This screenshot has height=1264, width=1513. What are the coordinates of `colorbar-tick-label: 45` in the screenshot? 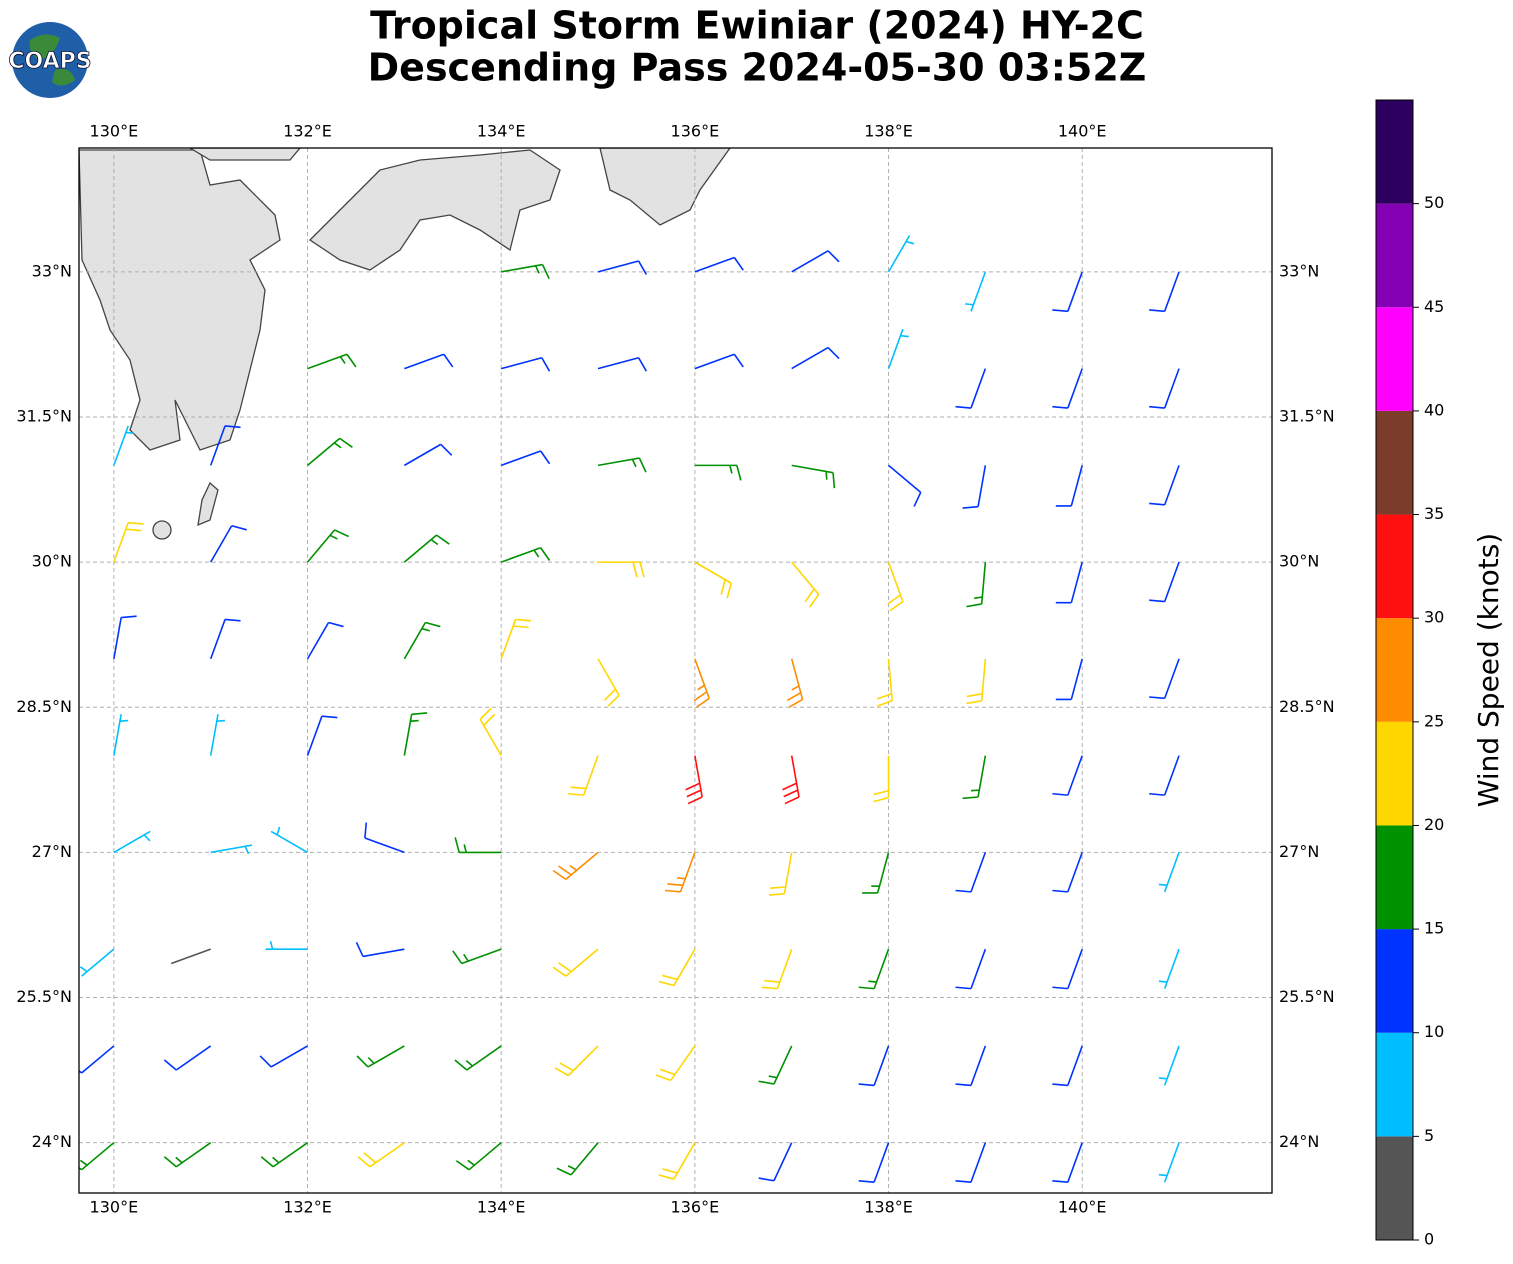 It's located at (1434, 306).